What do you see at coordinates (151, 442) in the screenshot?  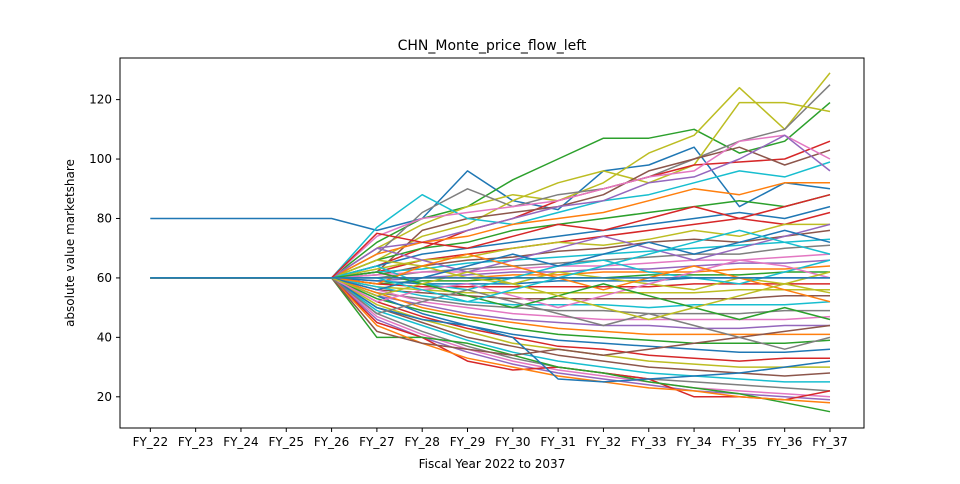 I see `x-tick-label: FY_22` at bounding box center [151, 442].